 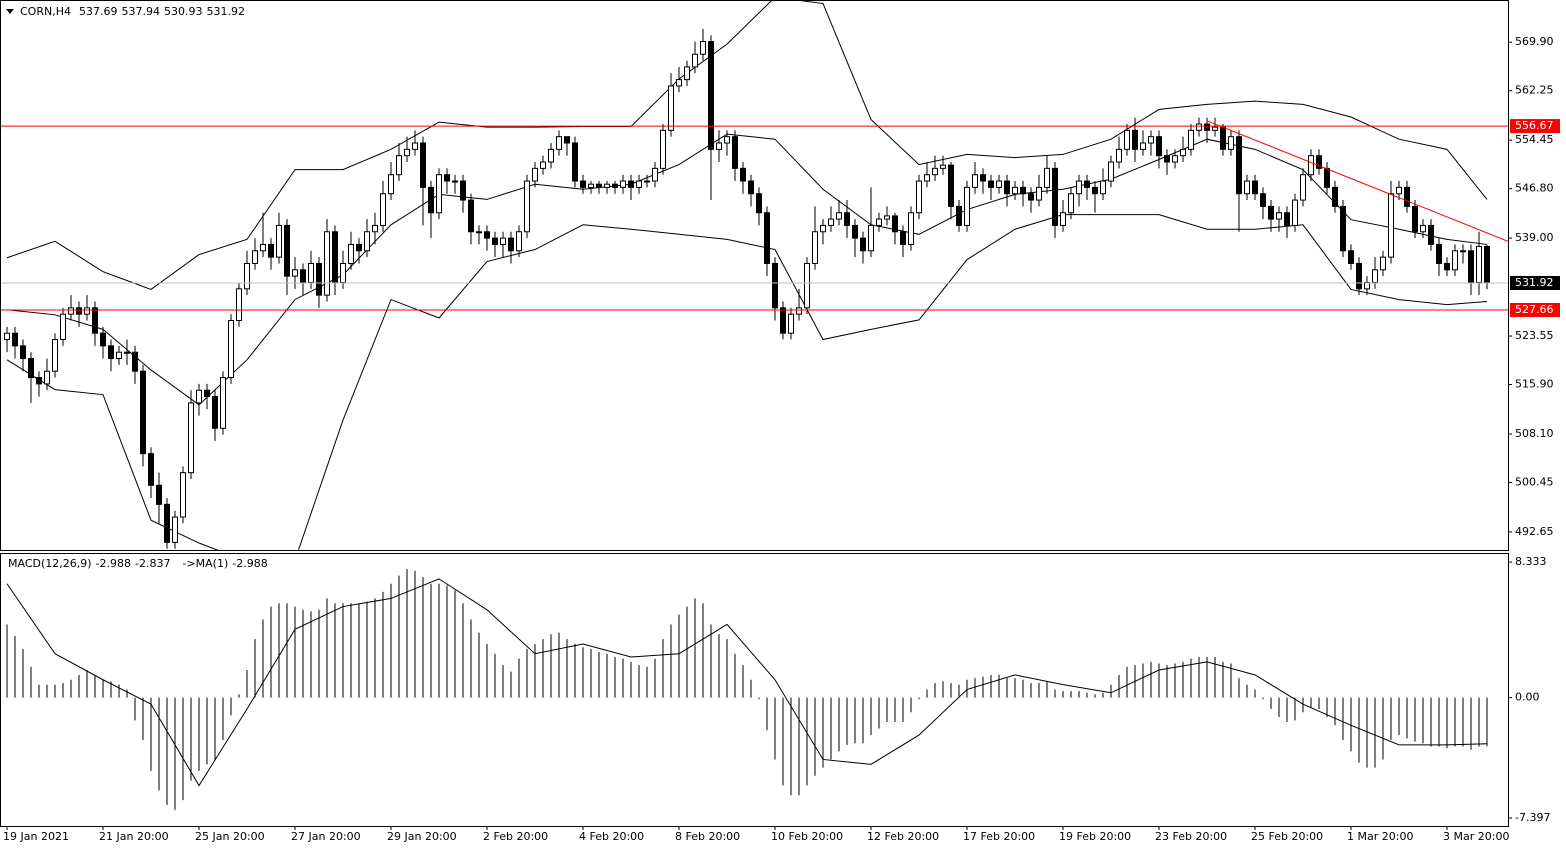 What do you see at coordinates (10, 11) in the screenshot?
I see `menu-arrow` at bounding box center [10, 11].